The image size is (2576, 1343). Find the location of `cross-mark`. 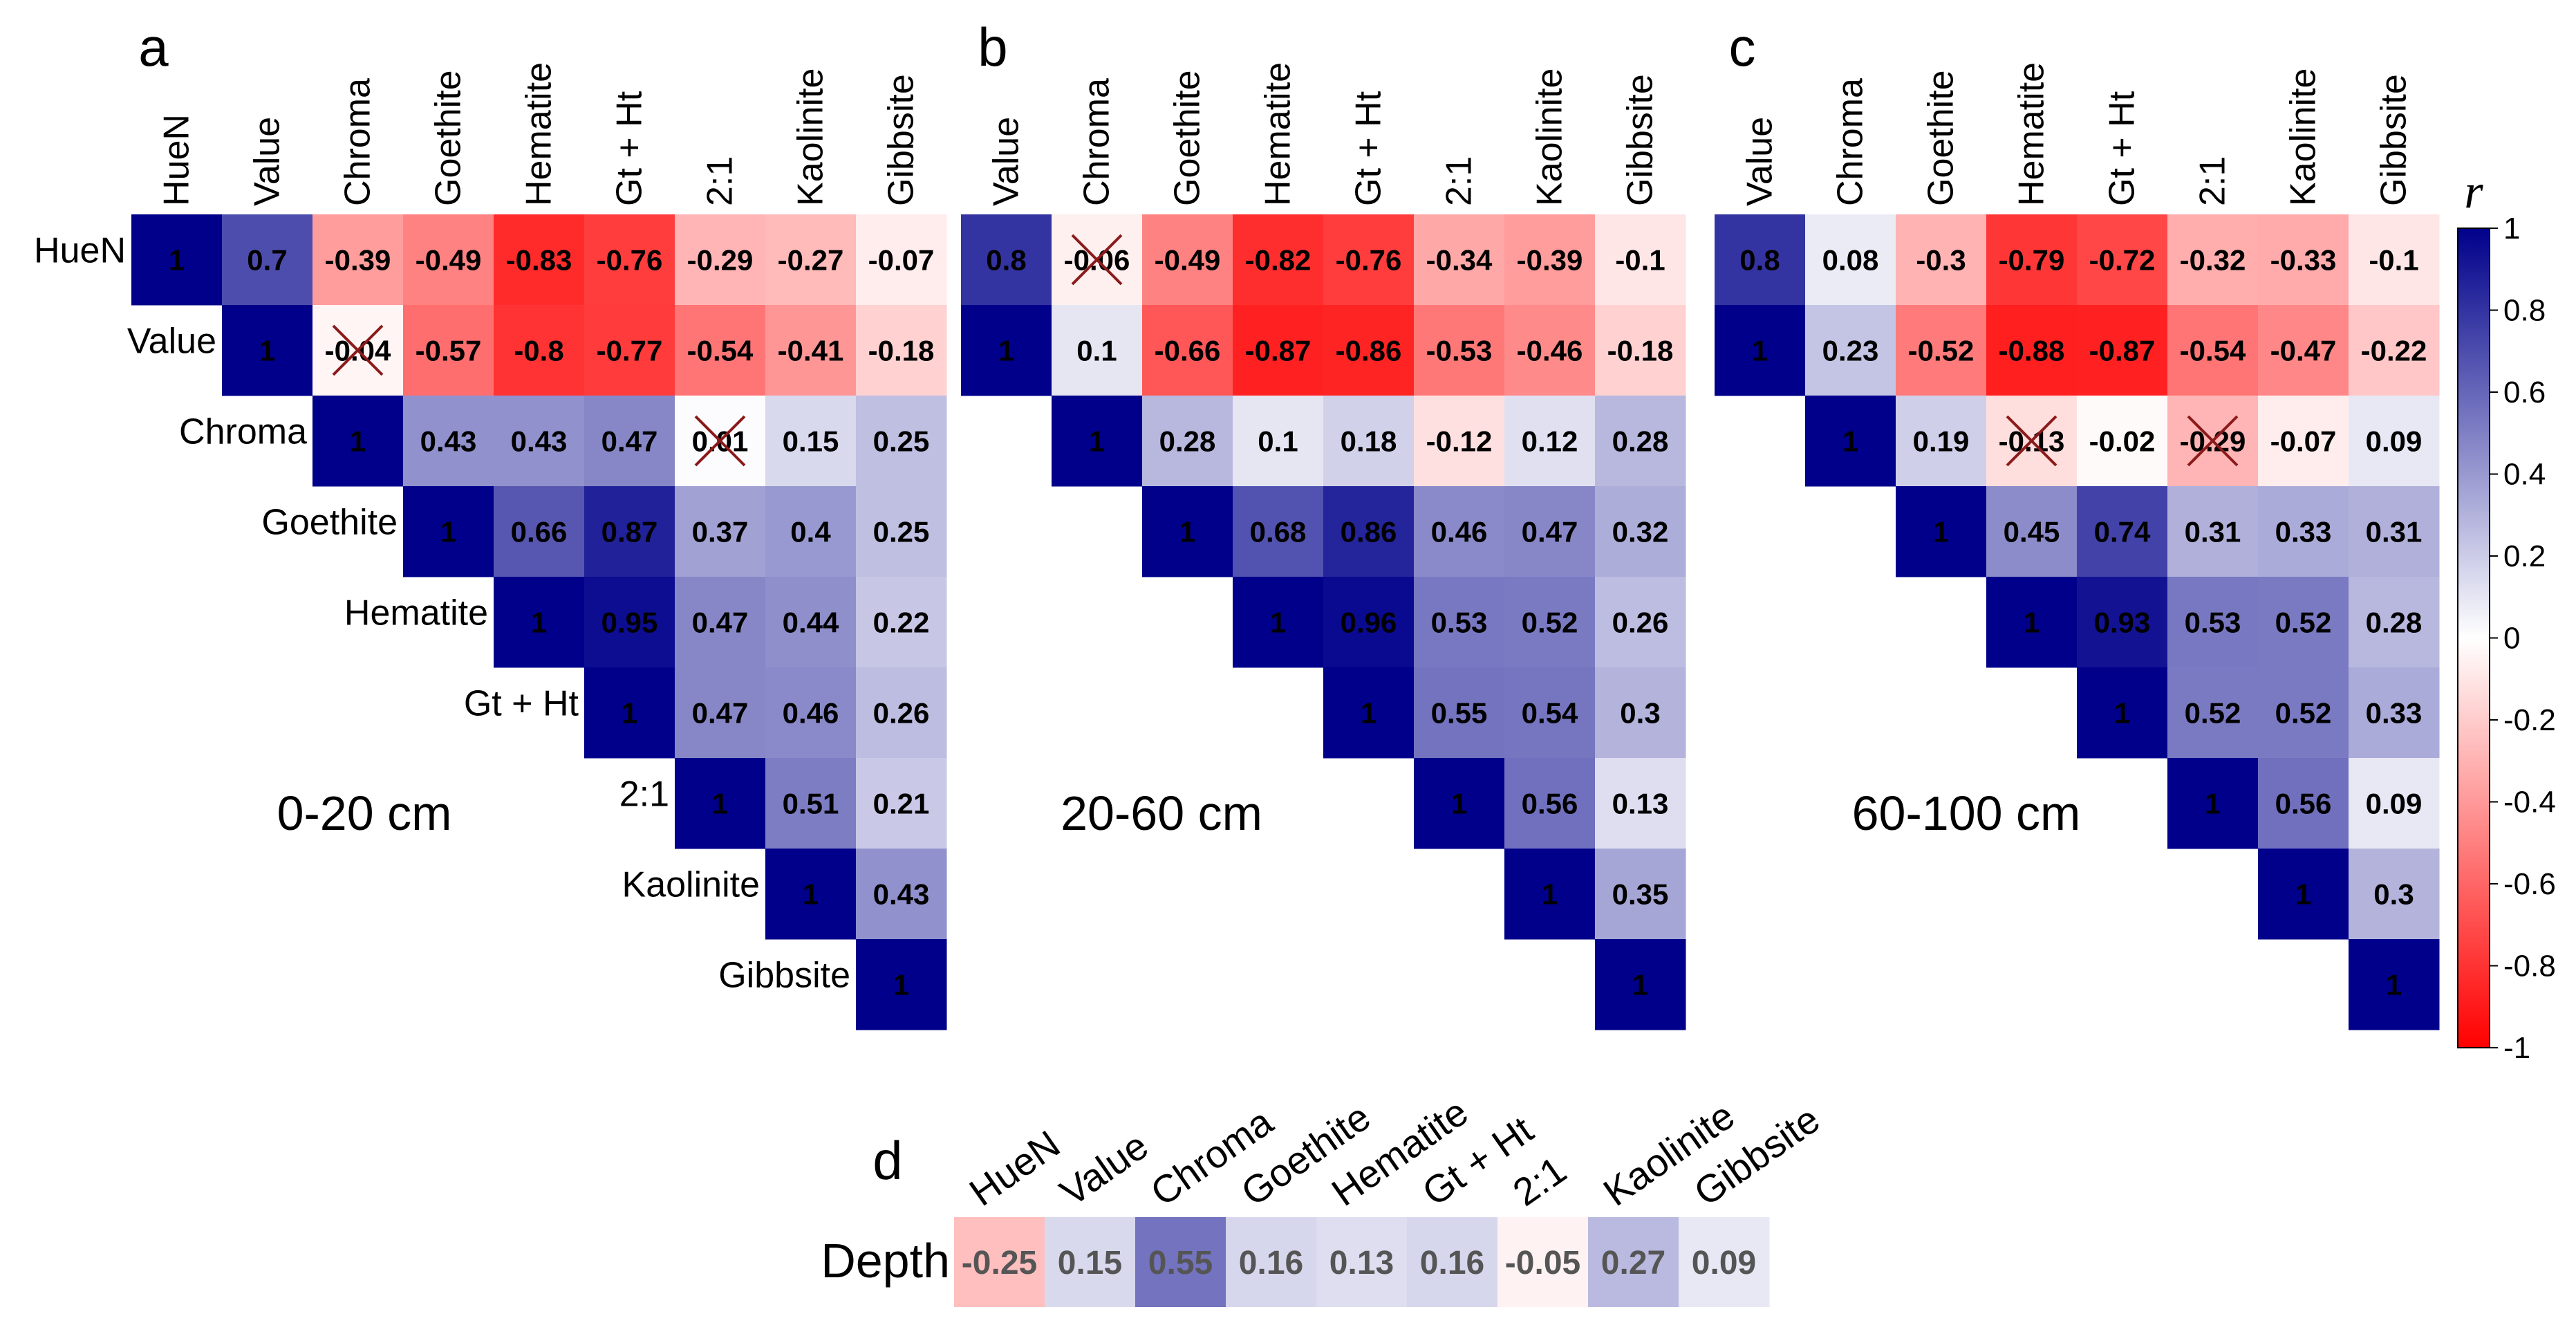

cross-mark is located at coordinates (2031, 441).